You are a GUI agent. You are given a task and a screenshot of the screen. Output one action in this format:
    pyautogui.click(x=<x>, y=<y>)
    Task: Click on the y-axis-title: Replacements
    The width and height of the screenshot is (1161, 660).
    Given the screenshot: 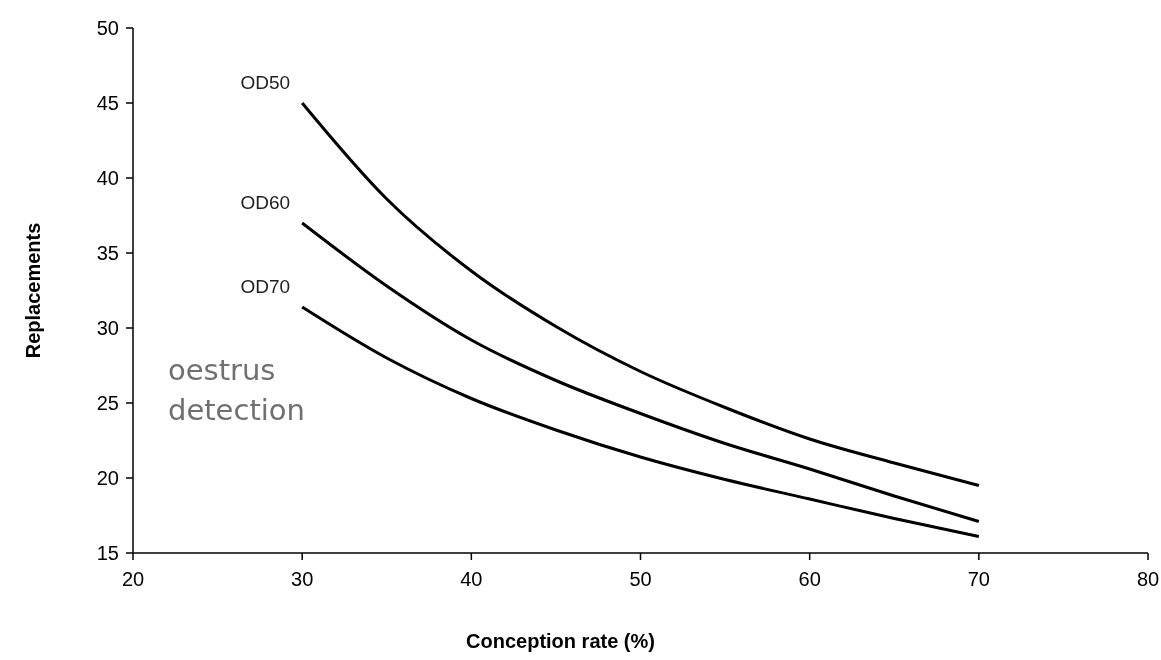 What is the action you would take?
    pyautogui.click(x=33, y=290)
    